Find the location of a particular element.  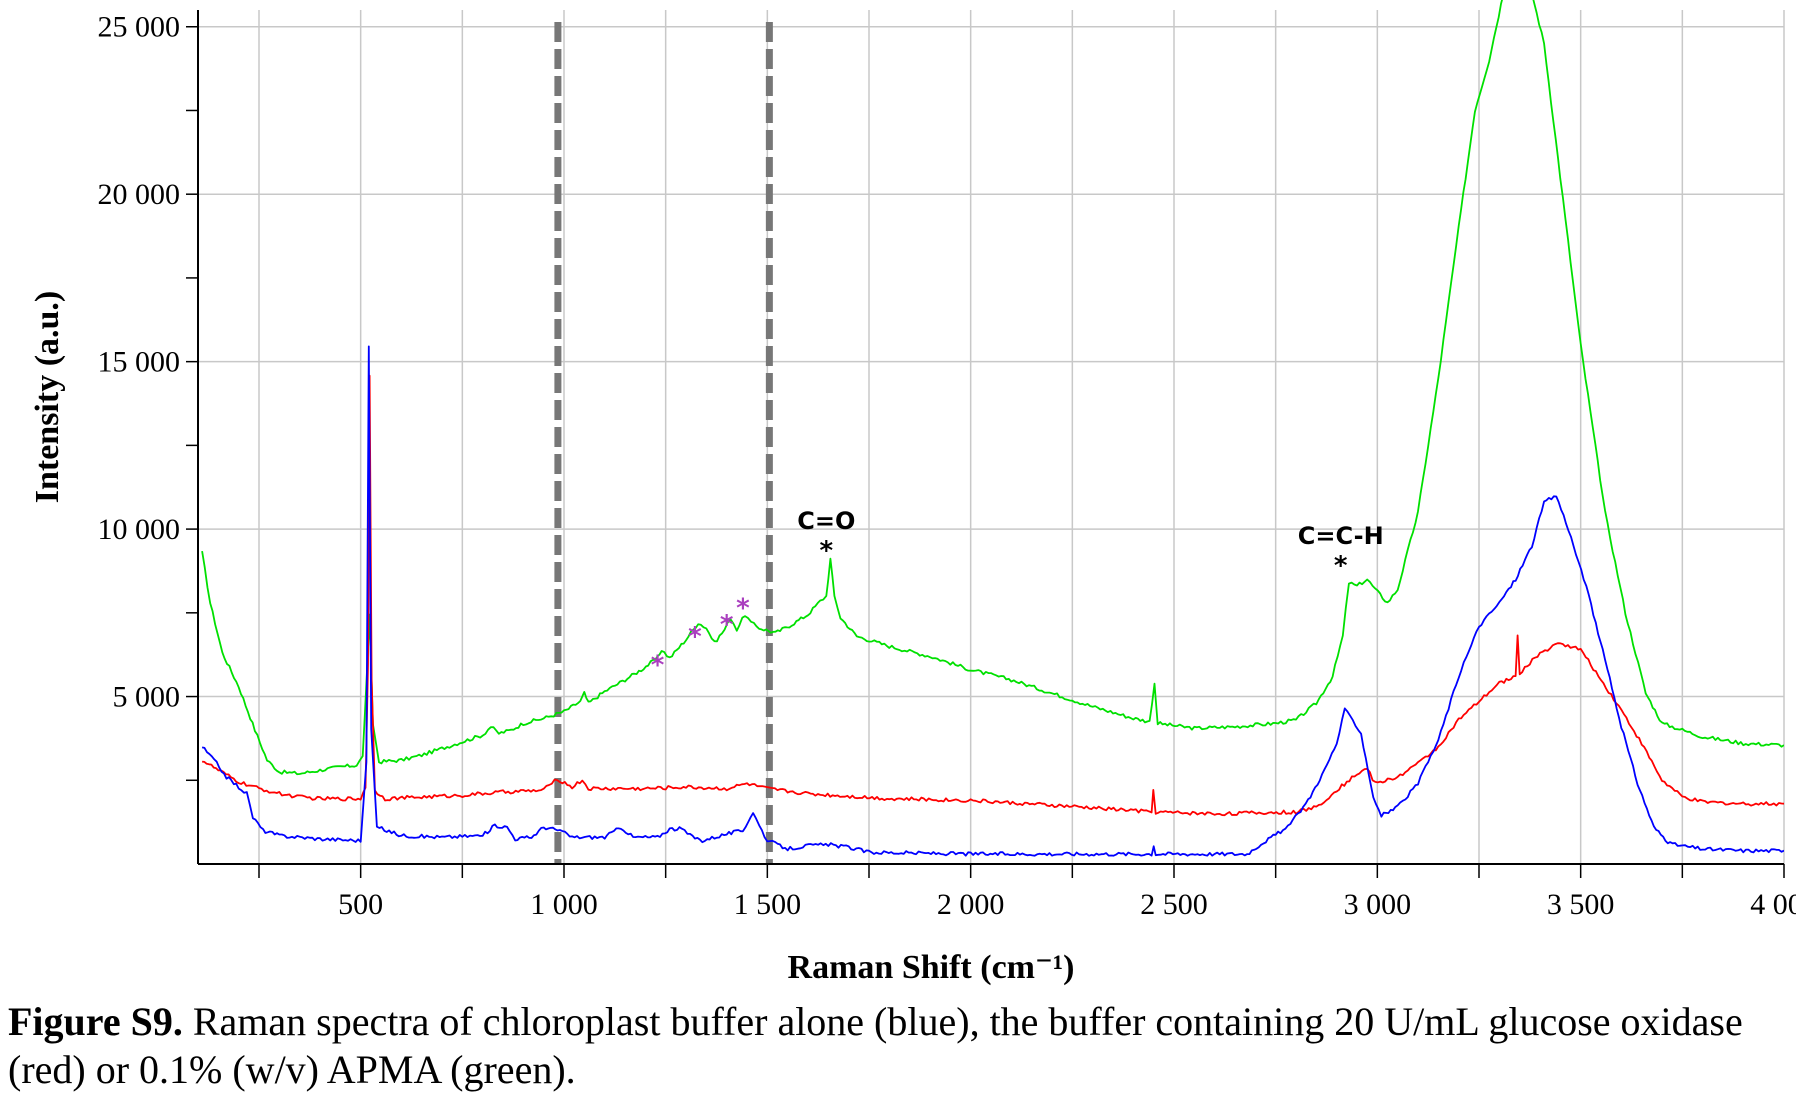

y-tick-label: 15 000 is located at coordinates (139, 362).